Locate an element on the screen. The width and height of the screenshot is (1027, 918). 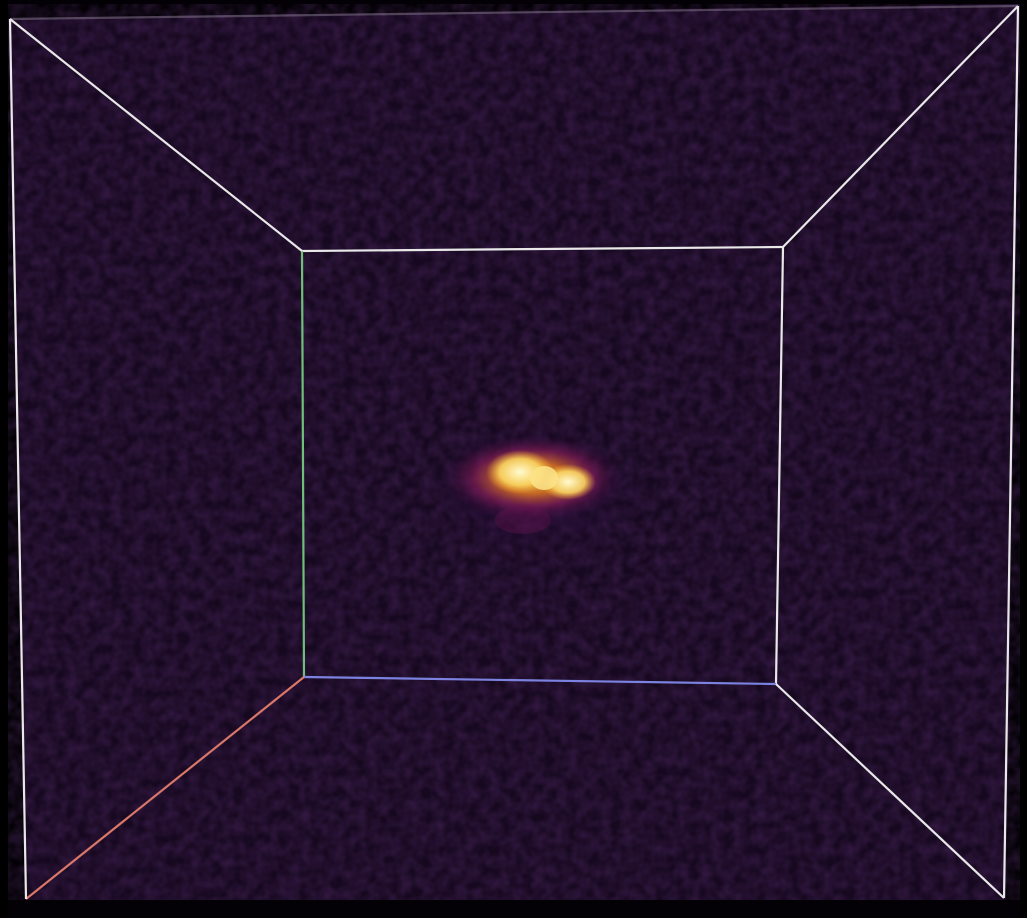
bright-object is located at coordinates (533, 484).